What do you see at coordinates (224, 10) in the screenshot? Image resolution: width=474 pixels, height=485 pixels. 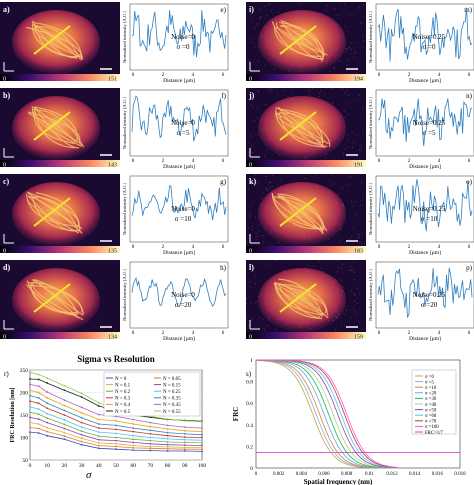 I see `profile-label: e)` at bounding box center [224, 10].